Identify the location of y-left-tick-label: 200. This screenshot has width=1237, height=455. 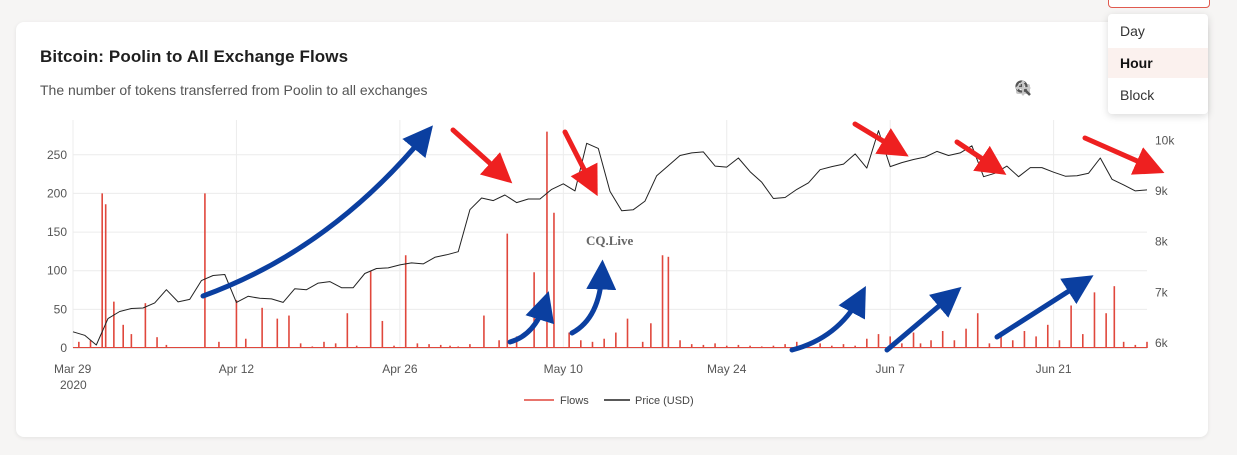
(57, 193).